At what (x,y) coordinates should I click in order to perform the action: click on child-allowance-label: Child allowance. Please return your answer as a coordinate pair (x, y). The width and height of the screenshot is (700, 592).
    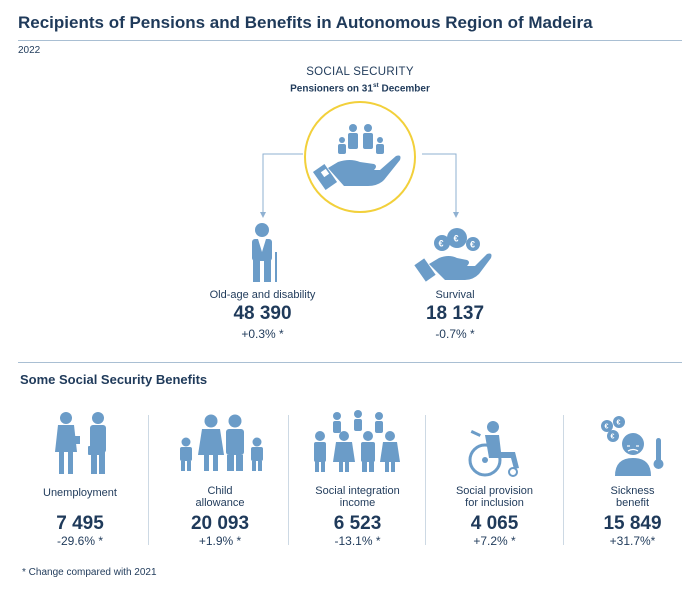
    Looking at the image, I should click on (220, 497).